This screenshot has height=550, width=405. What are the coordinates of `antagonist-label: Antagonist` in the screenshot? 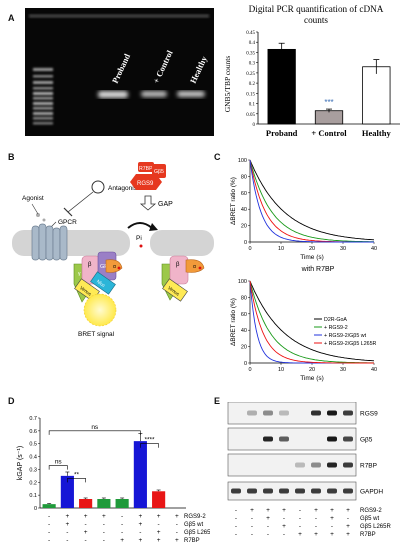 It's located at (123, 188).